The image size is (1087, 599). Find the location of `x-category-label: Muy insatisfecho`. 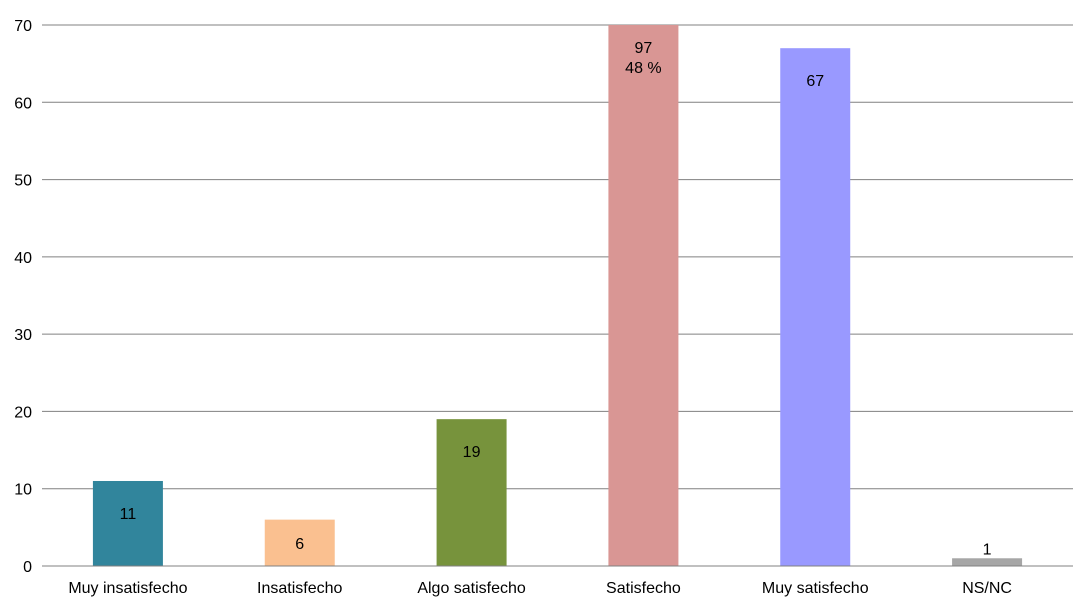

x-category-label: Muy insatisfecho is located at coordinates (127, 588).